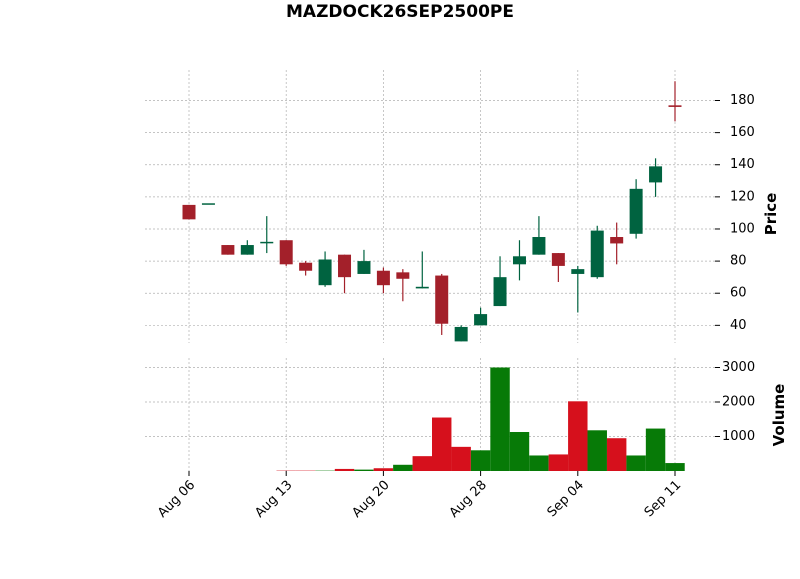 The image size is (800, 579). What do you see at coordinates (742, 132) in the screenshot?
I see `y-tick-label: 160` at bounding box center [742, 132].